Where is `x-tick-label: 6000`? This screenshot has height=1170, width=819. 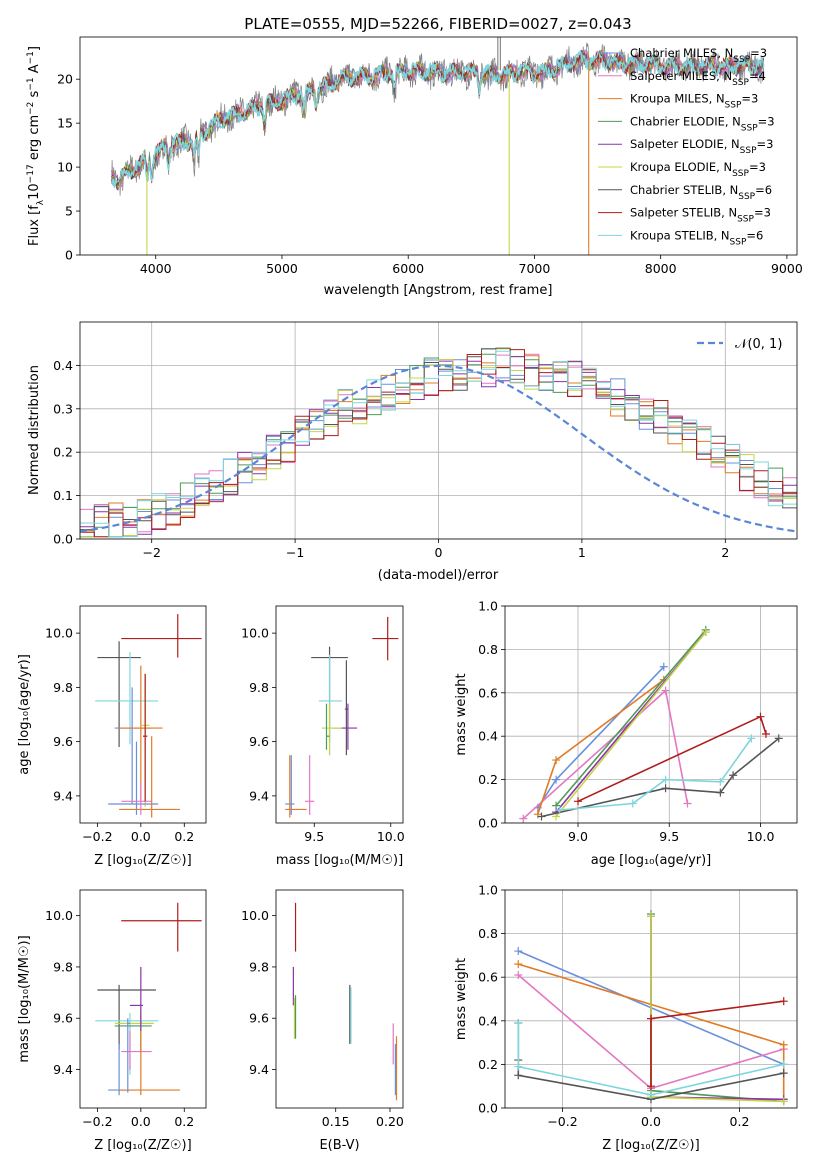 x-tick-label: 6000 is located at coordinates (408, 268).